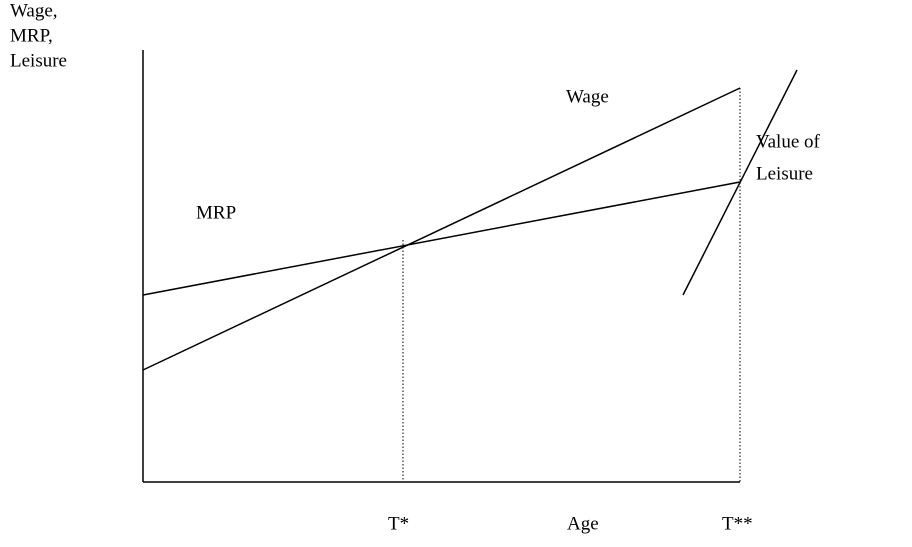 This screenshot has width=912, height=547. What do you see at coordinates (788, 141) in the screenshot?
I see `value-of-leisure-label: Value of` at bounding box center [788, 141].